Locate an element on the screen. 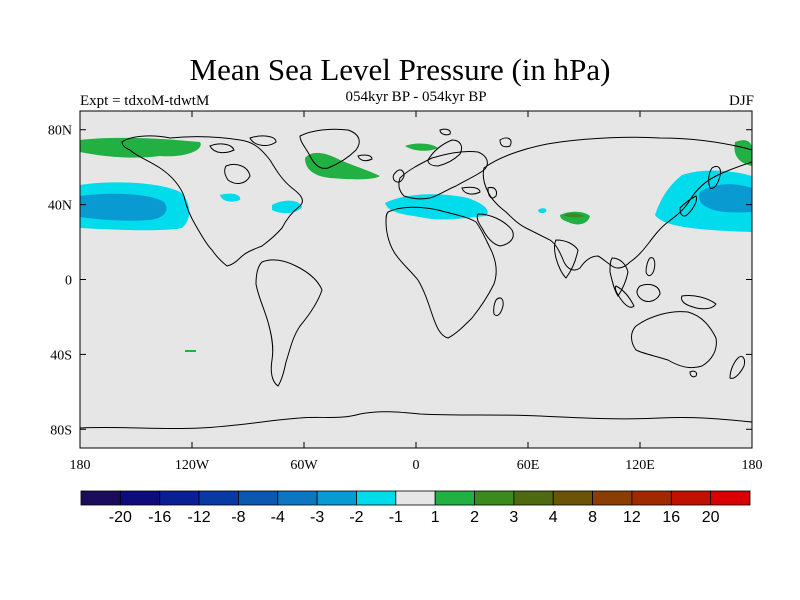  x-tick-label: 120W is located at coordinates (192, 465).